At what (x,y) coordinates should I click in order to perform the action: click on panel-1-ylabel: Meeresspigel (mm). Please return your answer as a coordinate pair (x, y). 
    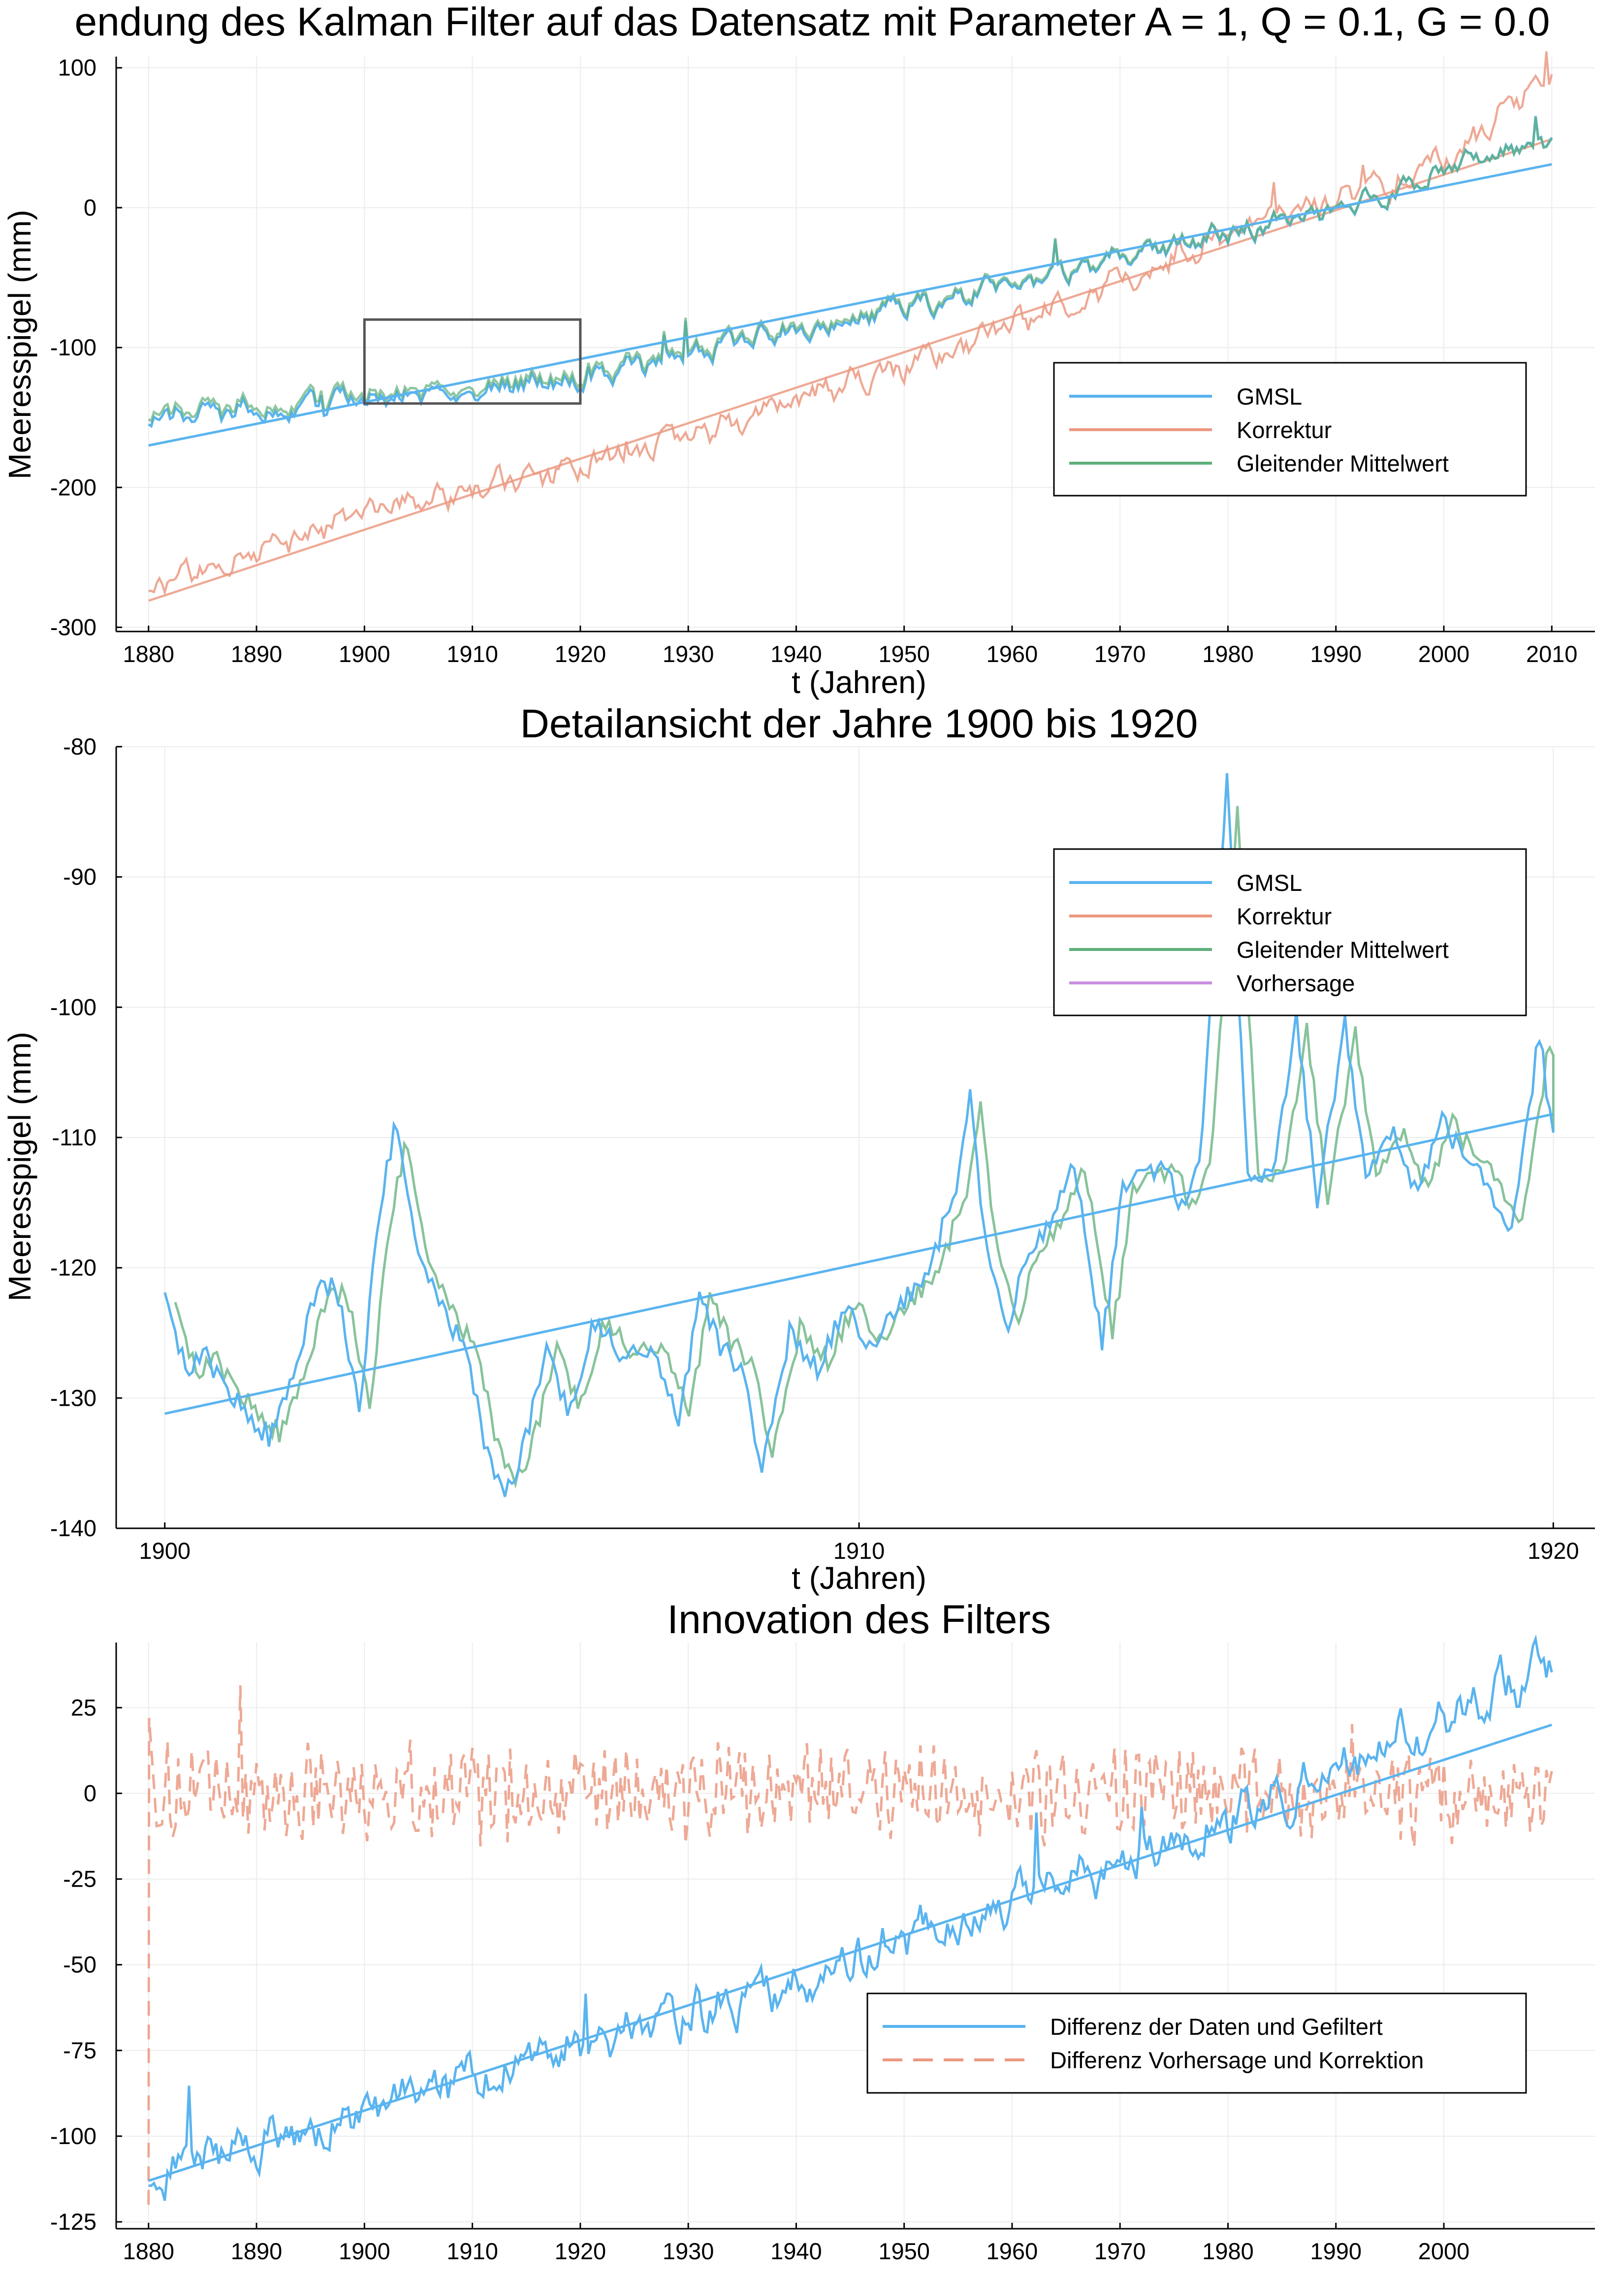
    Looking at the image, I should click on (19, 344).